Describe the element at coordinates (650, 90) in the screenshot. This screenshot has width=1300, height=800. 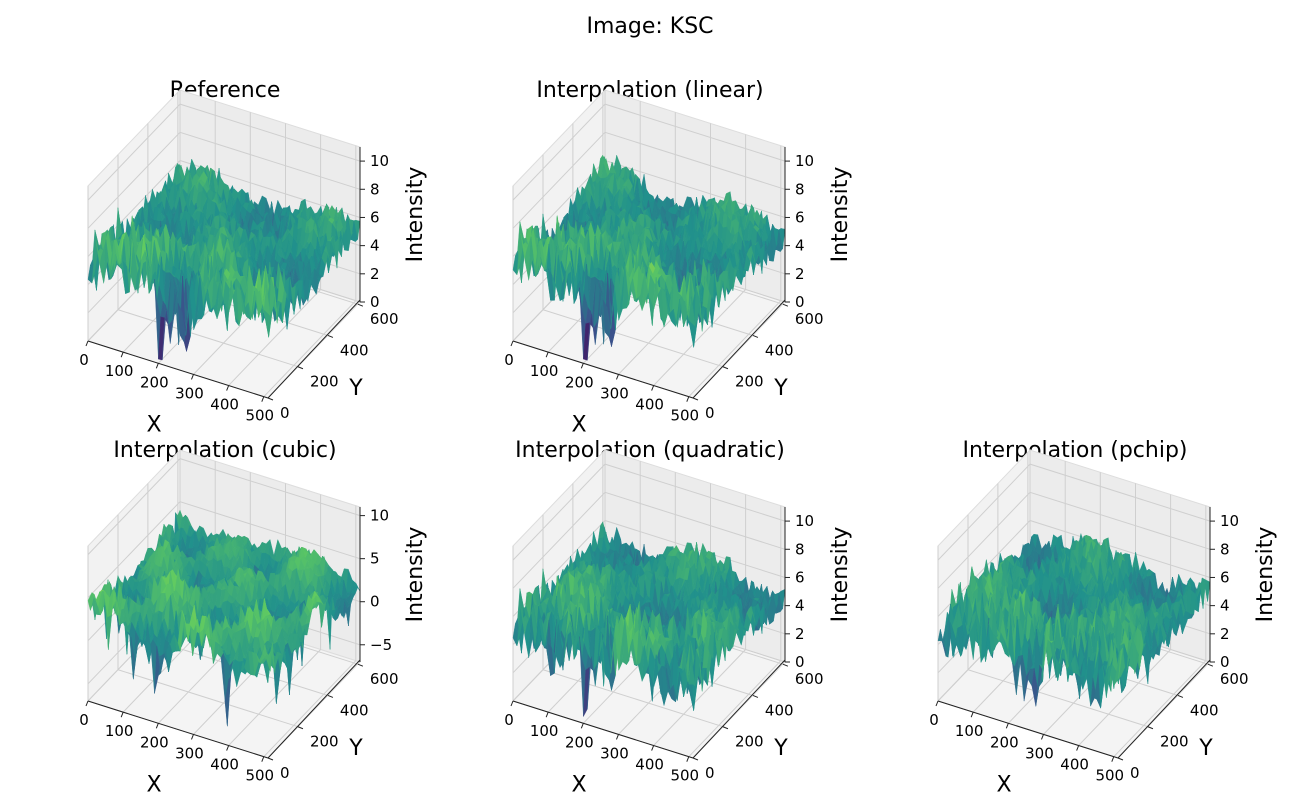
I see `subplot-title: Interpolation (linear)` at that location.